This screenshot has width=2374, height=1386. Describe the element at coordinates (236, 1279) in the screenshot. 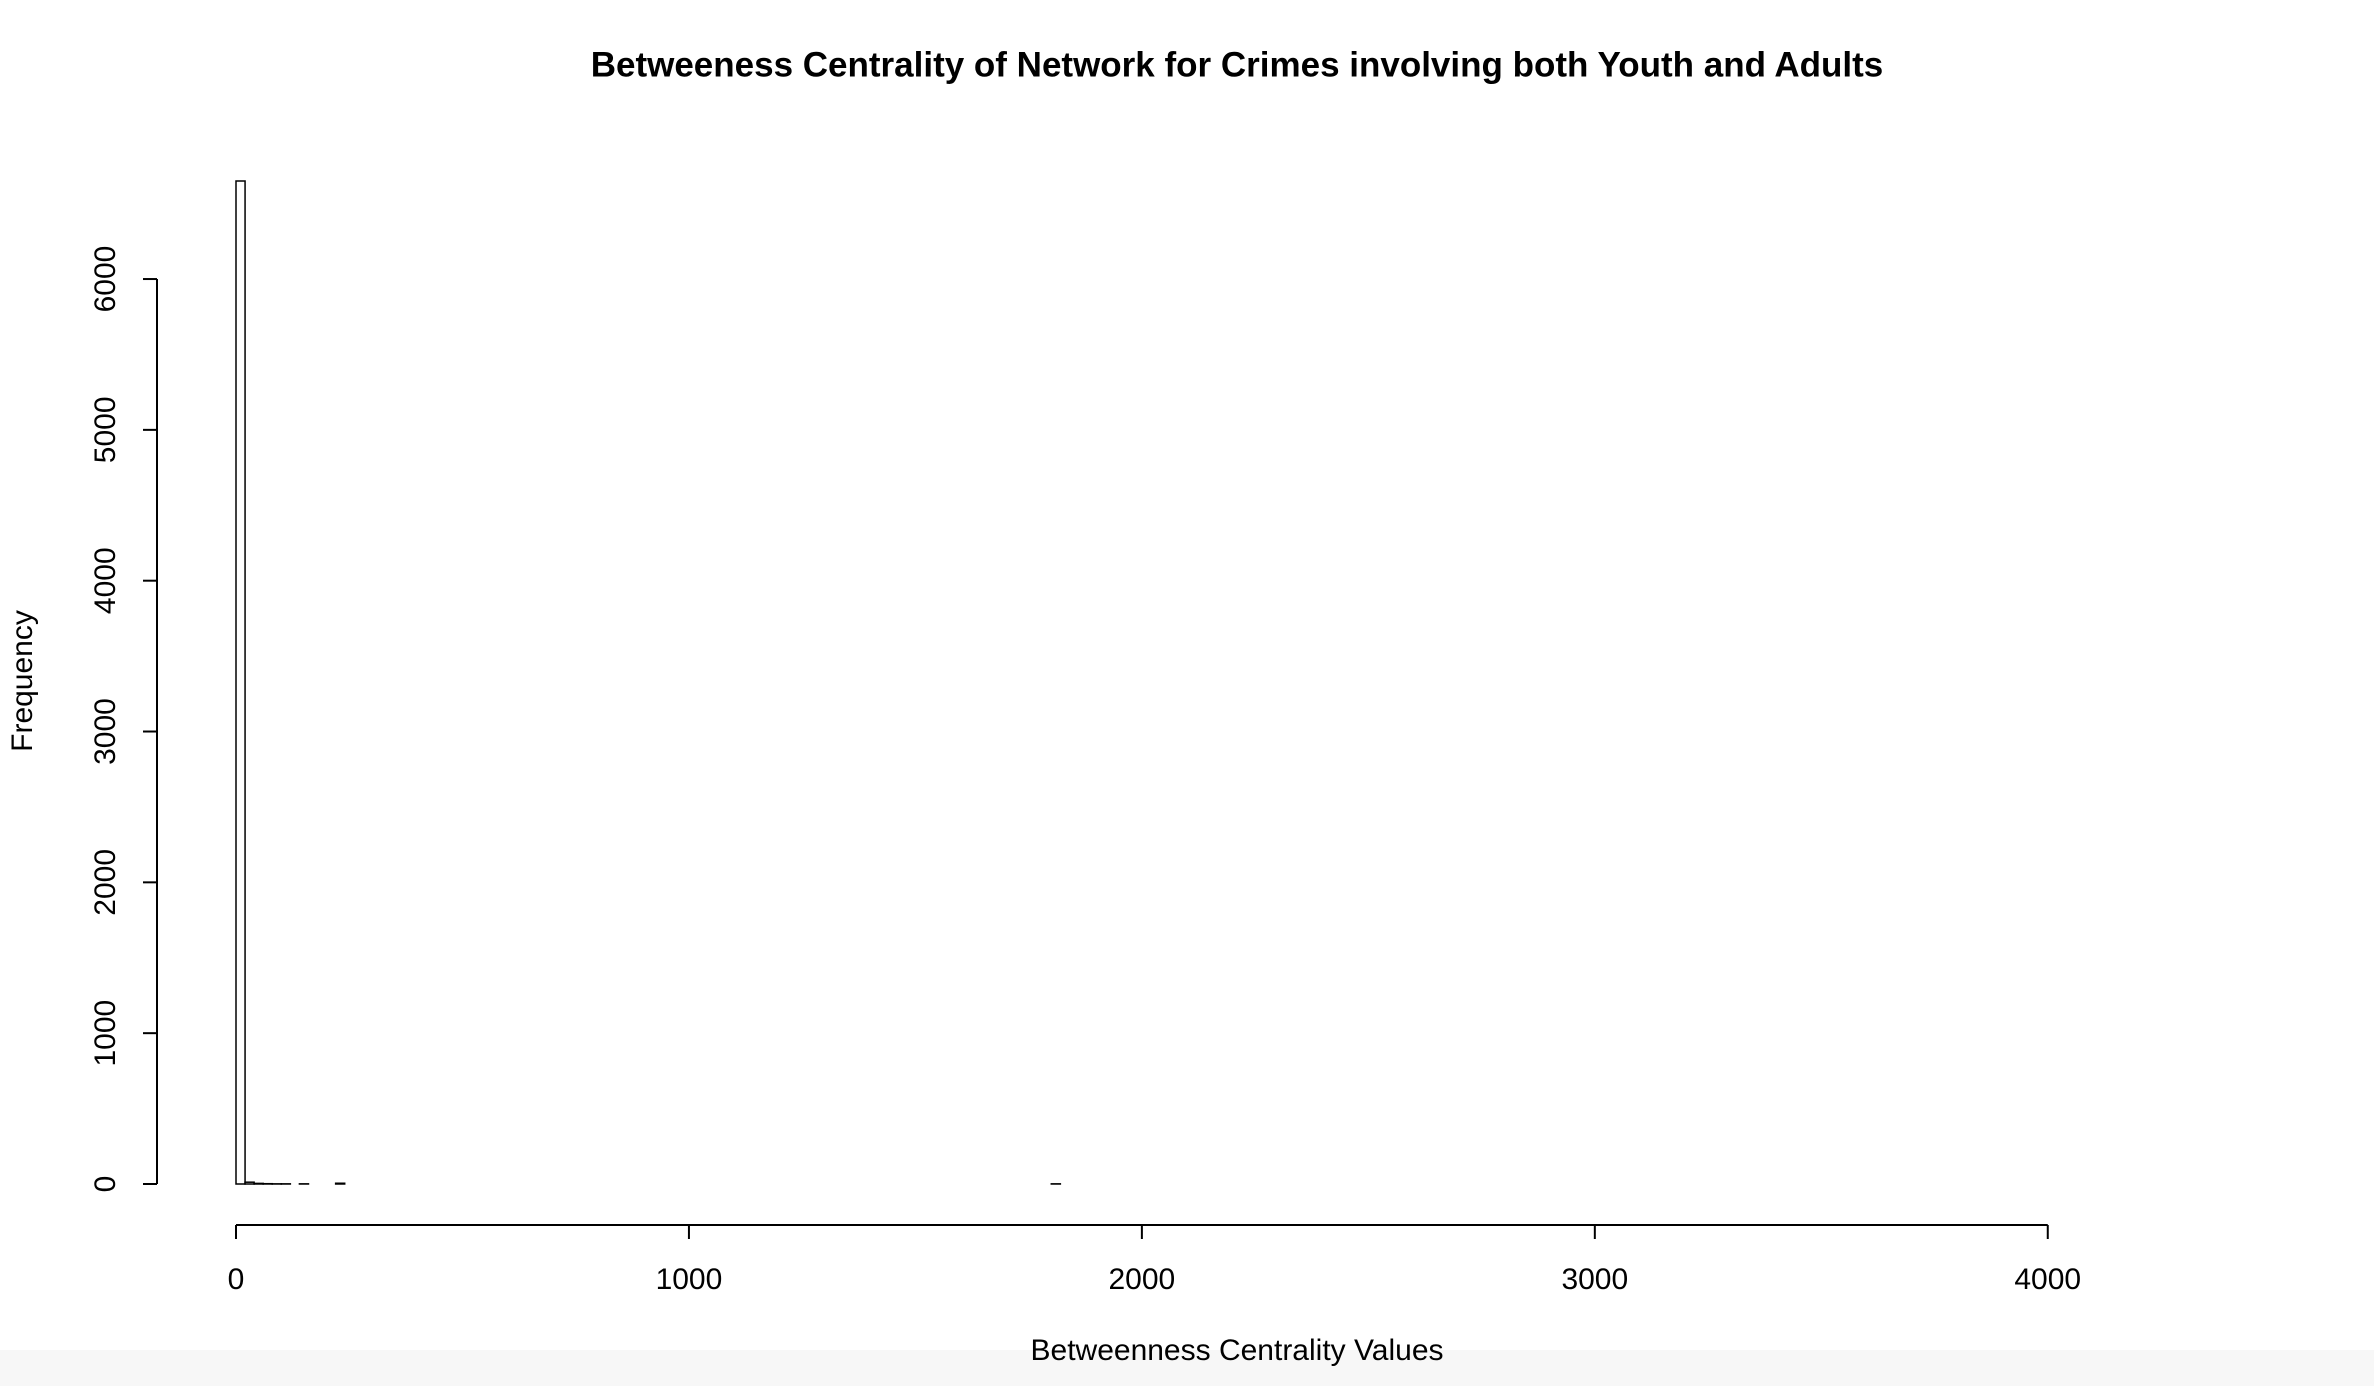

I see `x-tick-label: 0` at that location.